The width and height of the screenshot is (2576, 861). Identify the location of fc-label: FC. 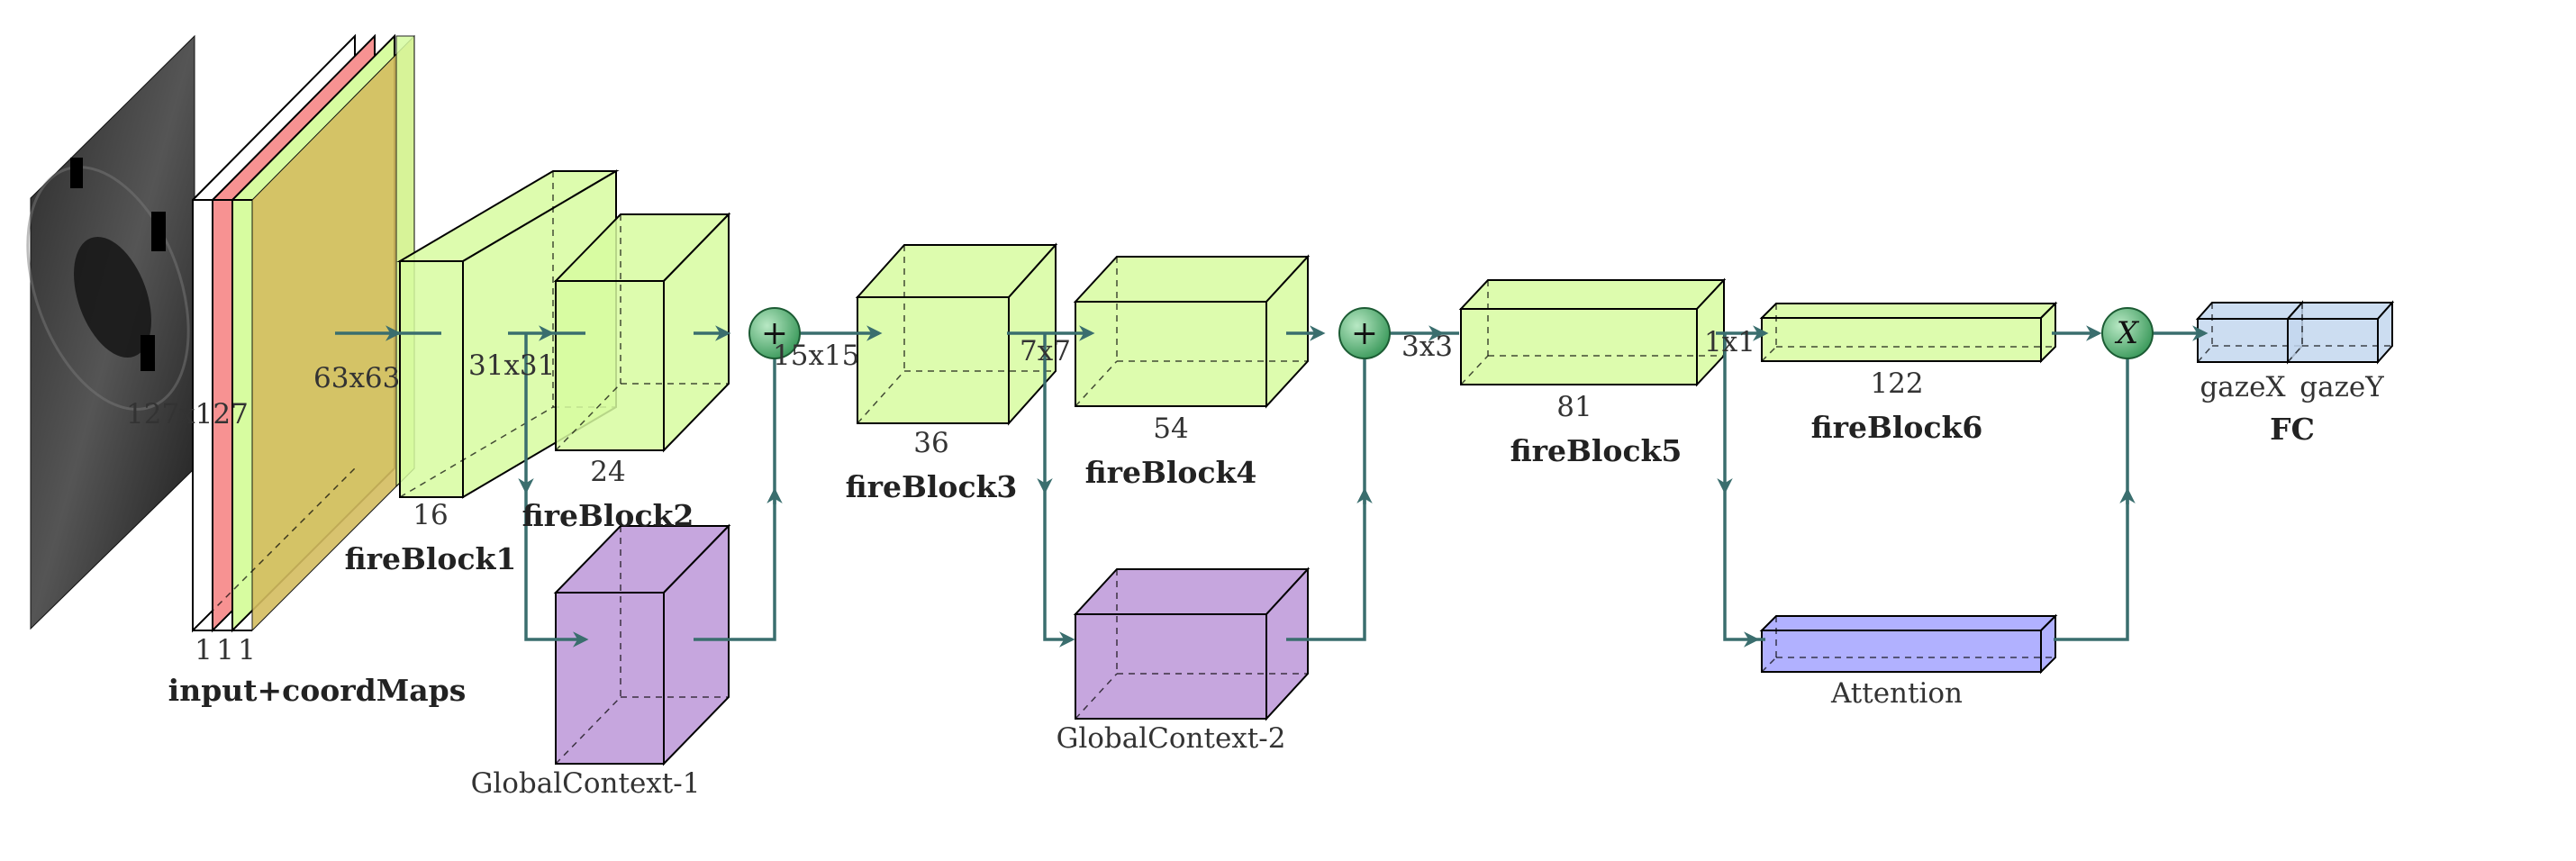
(2292, 429).